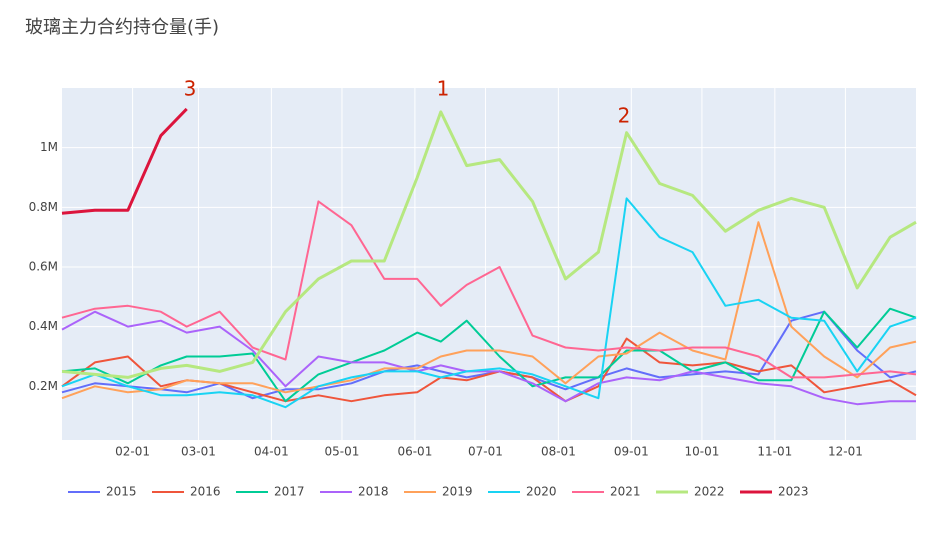  What do you see at coordinates (43, 386) in the screenshot?
I see `y-tick-label: 0.2M` at bounding box center [43, 386].